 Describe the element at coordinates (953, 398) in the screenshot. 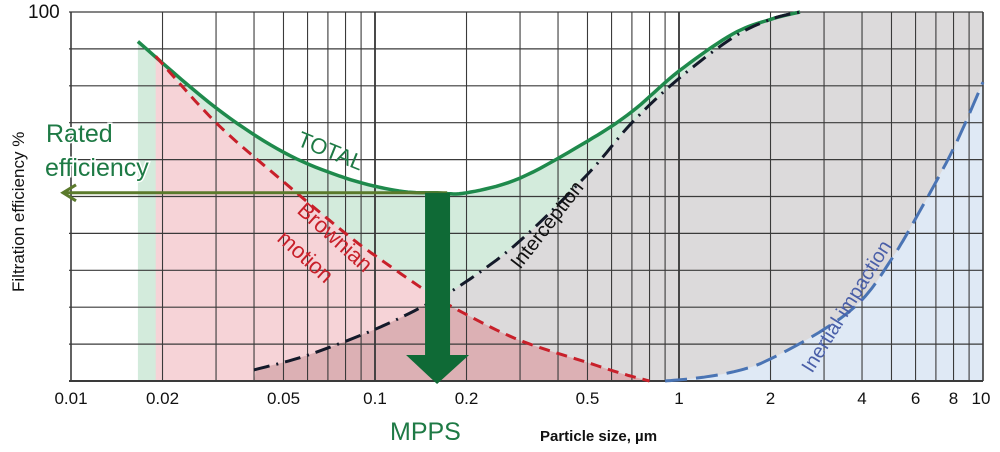

I see `x-tick-label: 8` at that location.